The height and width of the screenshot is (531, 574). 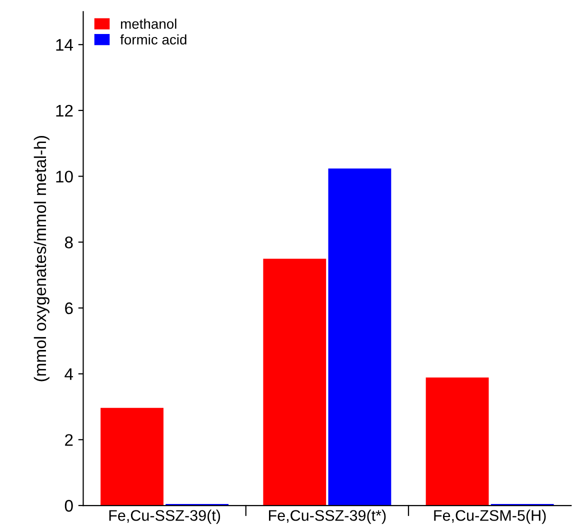 What do you see at coordinates (68, 506) in the screenshot?
I see `y-tick-label: 0` at bounding box center [68, 506].